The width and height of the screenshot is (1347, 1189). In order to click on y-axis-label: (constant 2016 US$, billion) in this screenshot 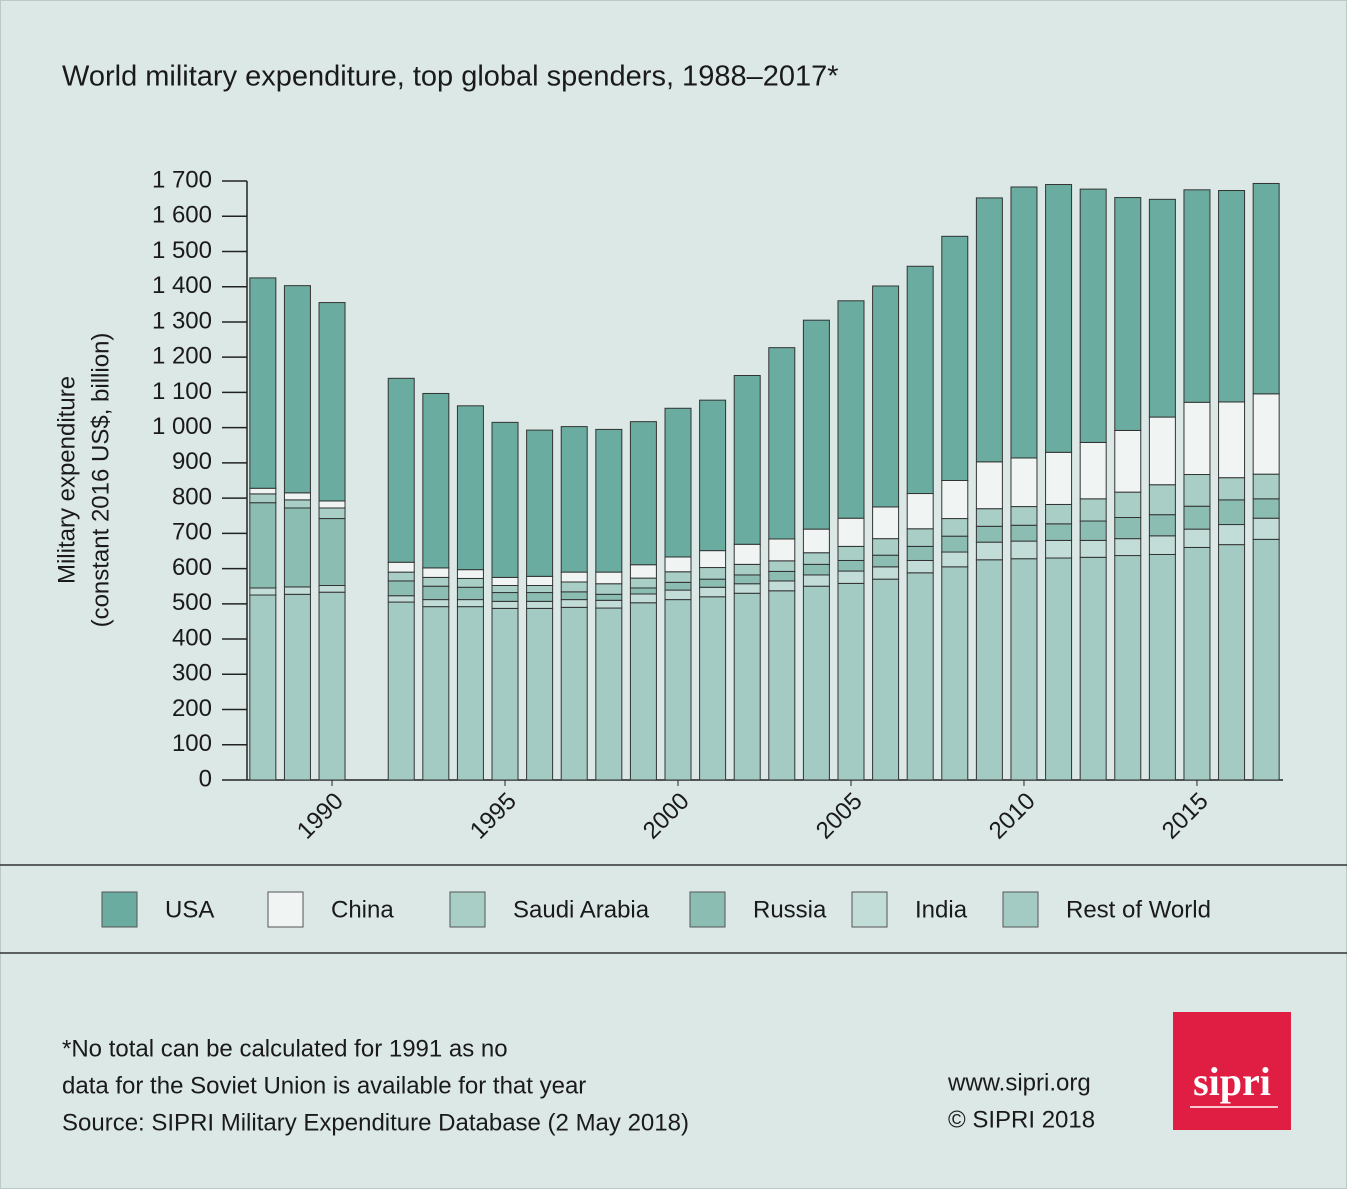, I will do `click(100, 480)`.